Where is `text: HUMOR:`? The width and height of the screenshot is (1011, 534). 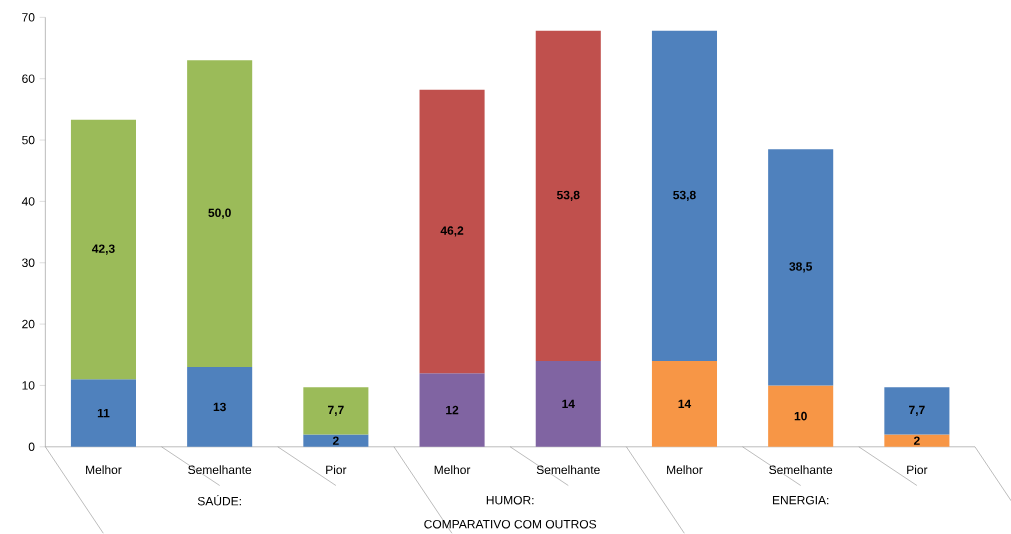
text: HUMOR: is located at coordinates (510, 500).